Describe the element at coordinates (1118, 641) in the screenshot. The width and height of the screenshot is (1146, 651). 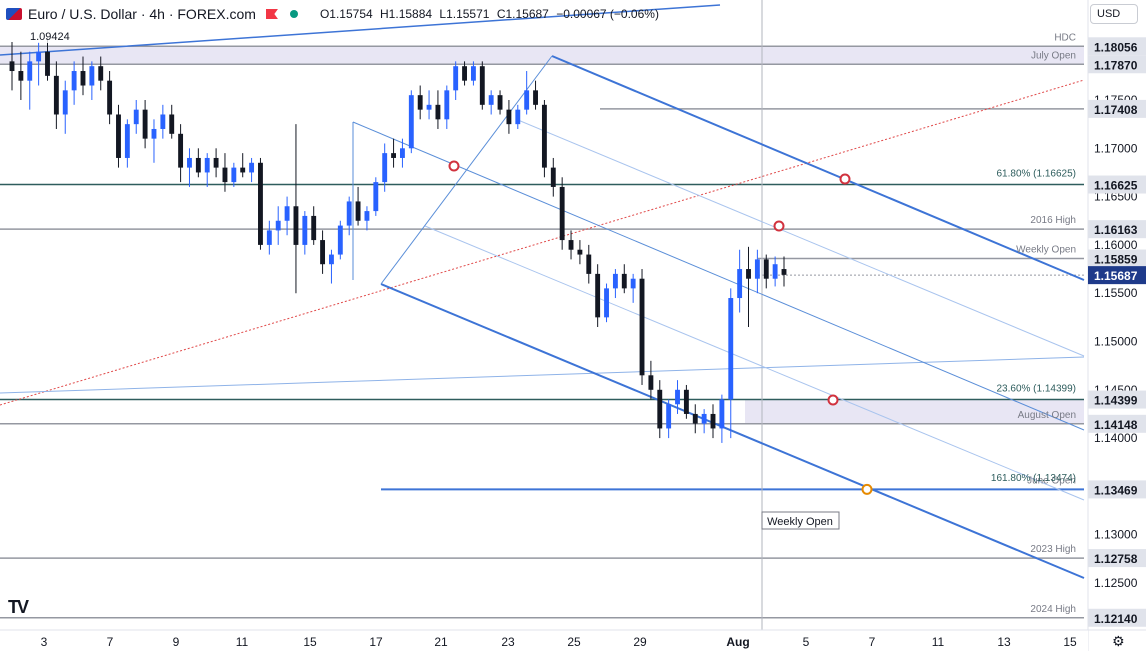
I see `gear-icon: ⚙` at that location.